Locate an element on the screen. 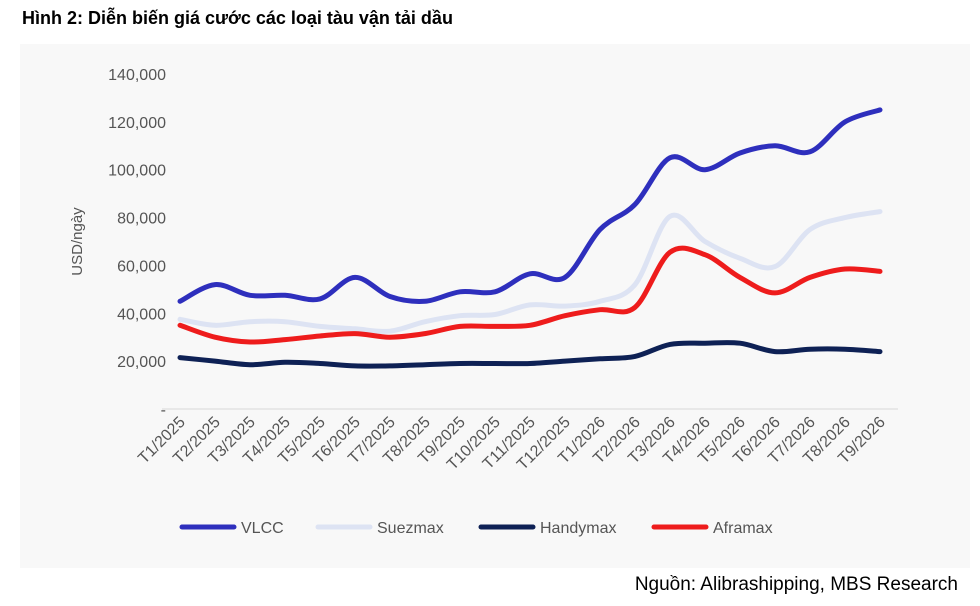 Image resolution: width=980 pixels, height=606 pixels. legend-label-aframax: Aframax is located at coordinates (743, 528).